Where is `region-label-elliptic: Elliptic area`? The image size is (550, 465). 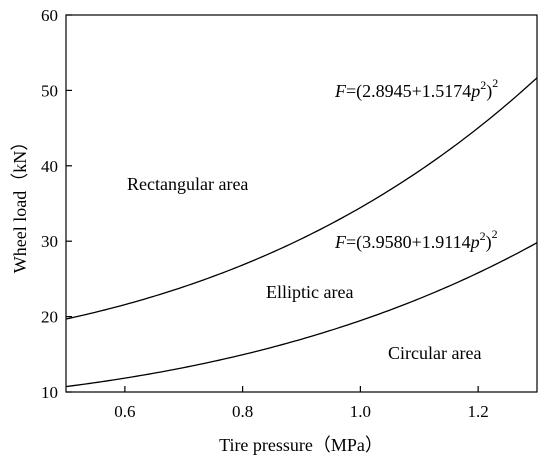 region-label-elliptic: Elliptic area is located at coordinates (309, 292).